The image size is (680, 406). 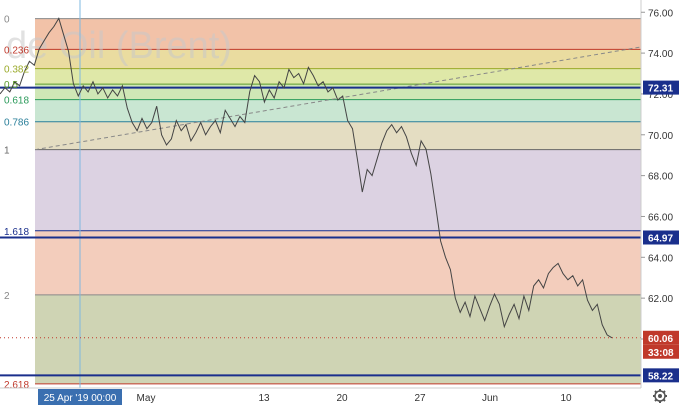 I want to click on symbol-watermark: de Oil (Brent), so click(x=119, y=46).